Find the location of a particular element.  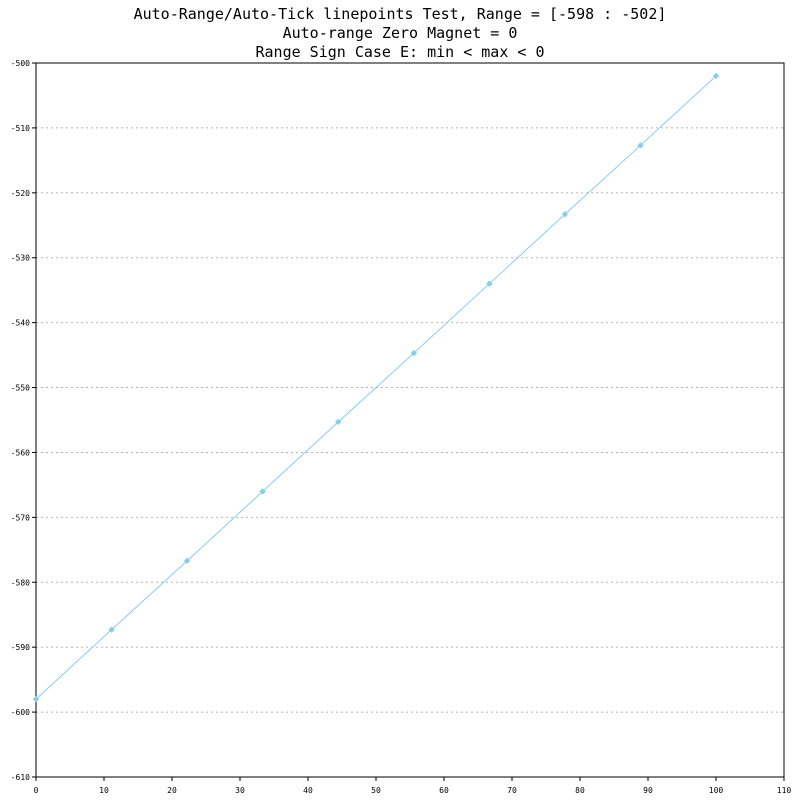

x-tick-label: 10 is located at coordinates (104, 790).